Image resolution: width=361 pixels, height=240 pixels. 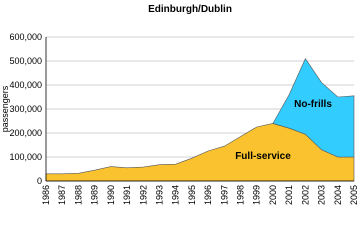 I want to click on x-tick-label: 2001, so click(x=289, y=195).